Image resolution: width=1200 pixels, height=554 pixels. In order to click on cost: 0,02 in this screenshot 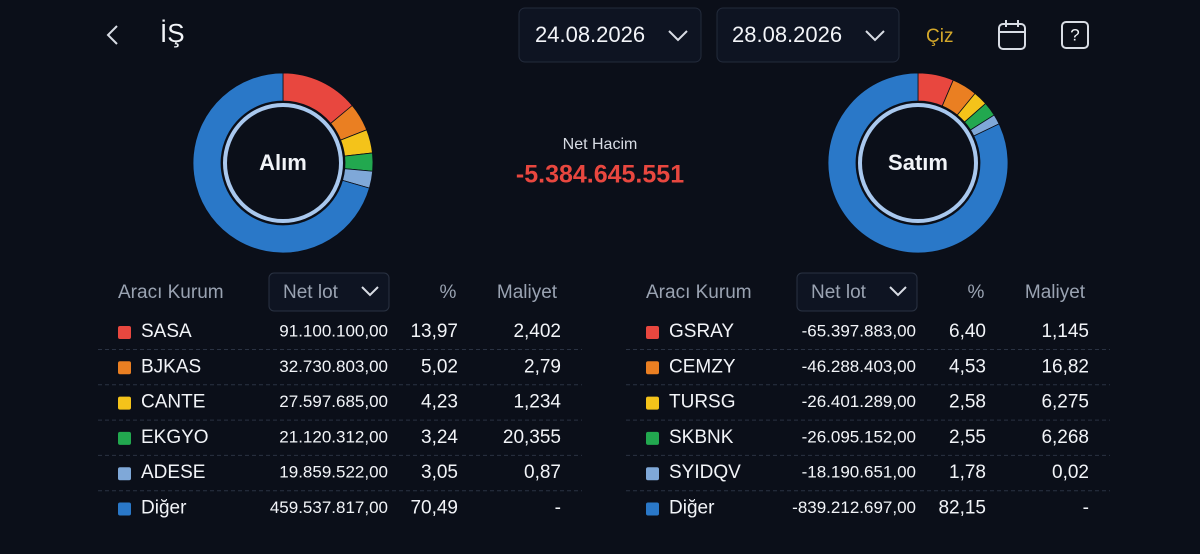, I will do `click(1070, 472)`.